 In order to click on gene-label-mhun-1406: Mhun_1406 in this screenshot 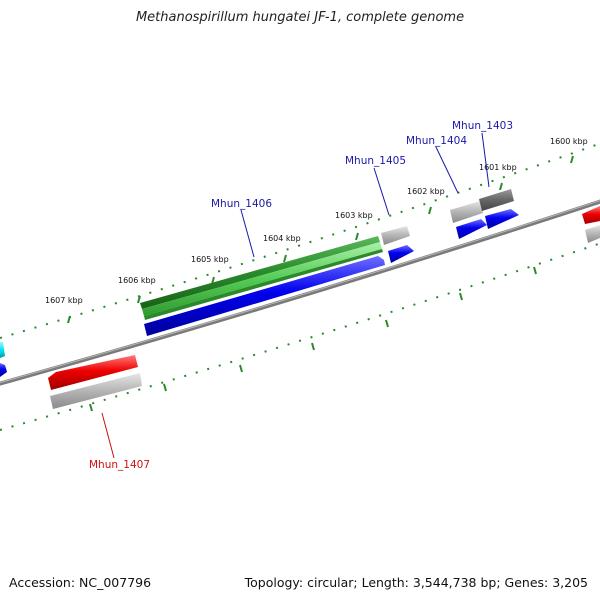, I will do `click(241, 204)`.